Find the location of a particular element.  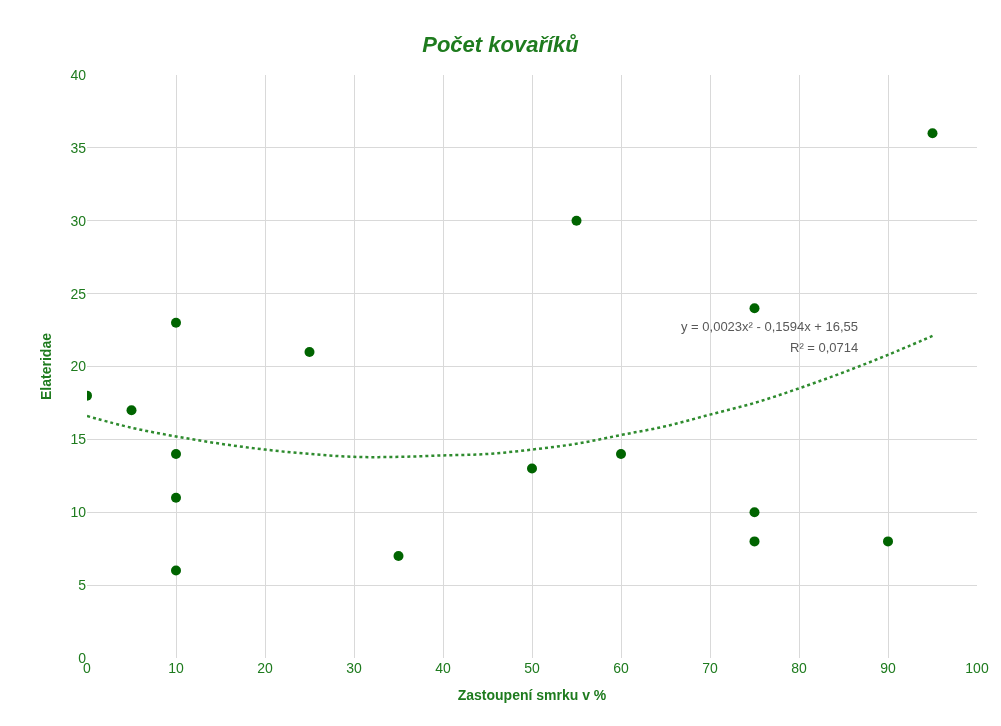

y-tick-label: 40 is located at coordinates (78, 74).